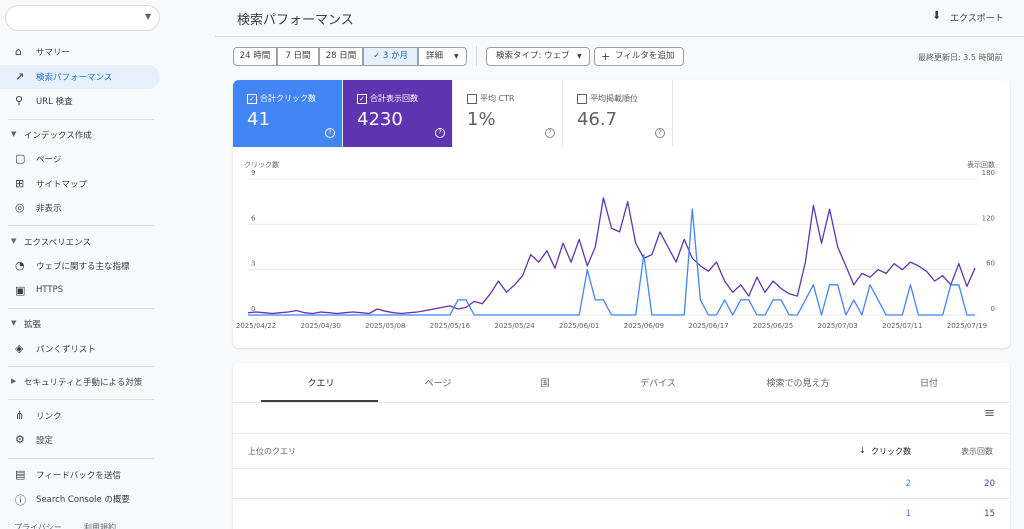  Describe the element at coordinates (288, 113) in the screenshot. I see `metric-card: ✓ 合計クリック数 41?` at that location.